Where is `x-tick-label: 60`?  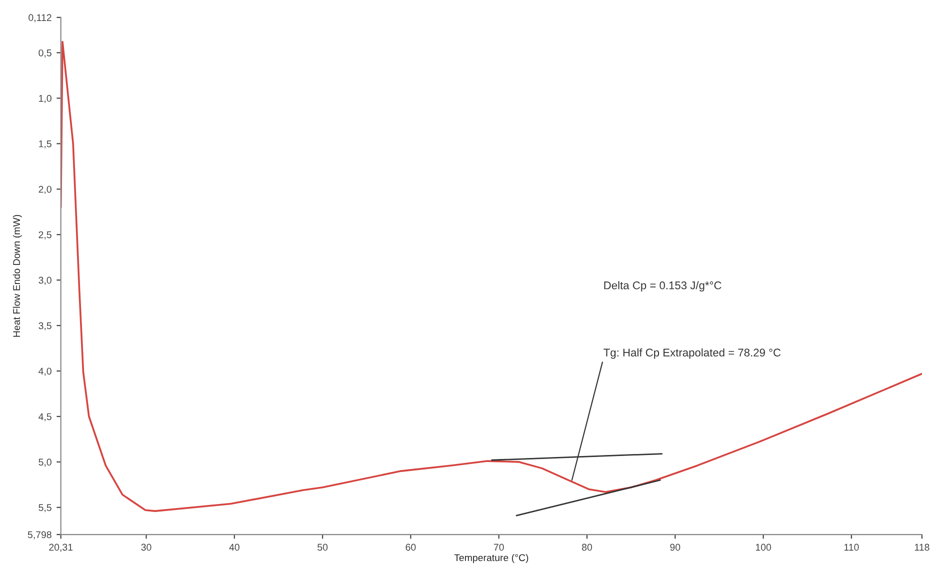
x-tick-label: 60 is located at coordinates (411, 547).